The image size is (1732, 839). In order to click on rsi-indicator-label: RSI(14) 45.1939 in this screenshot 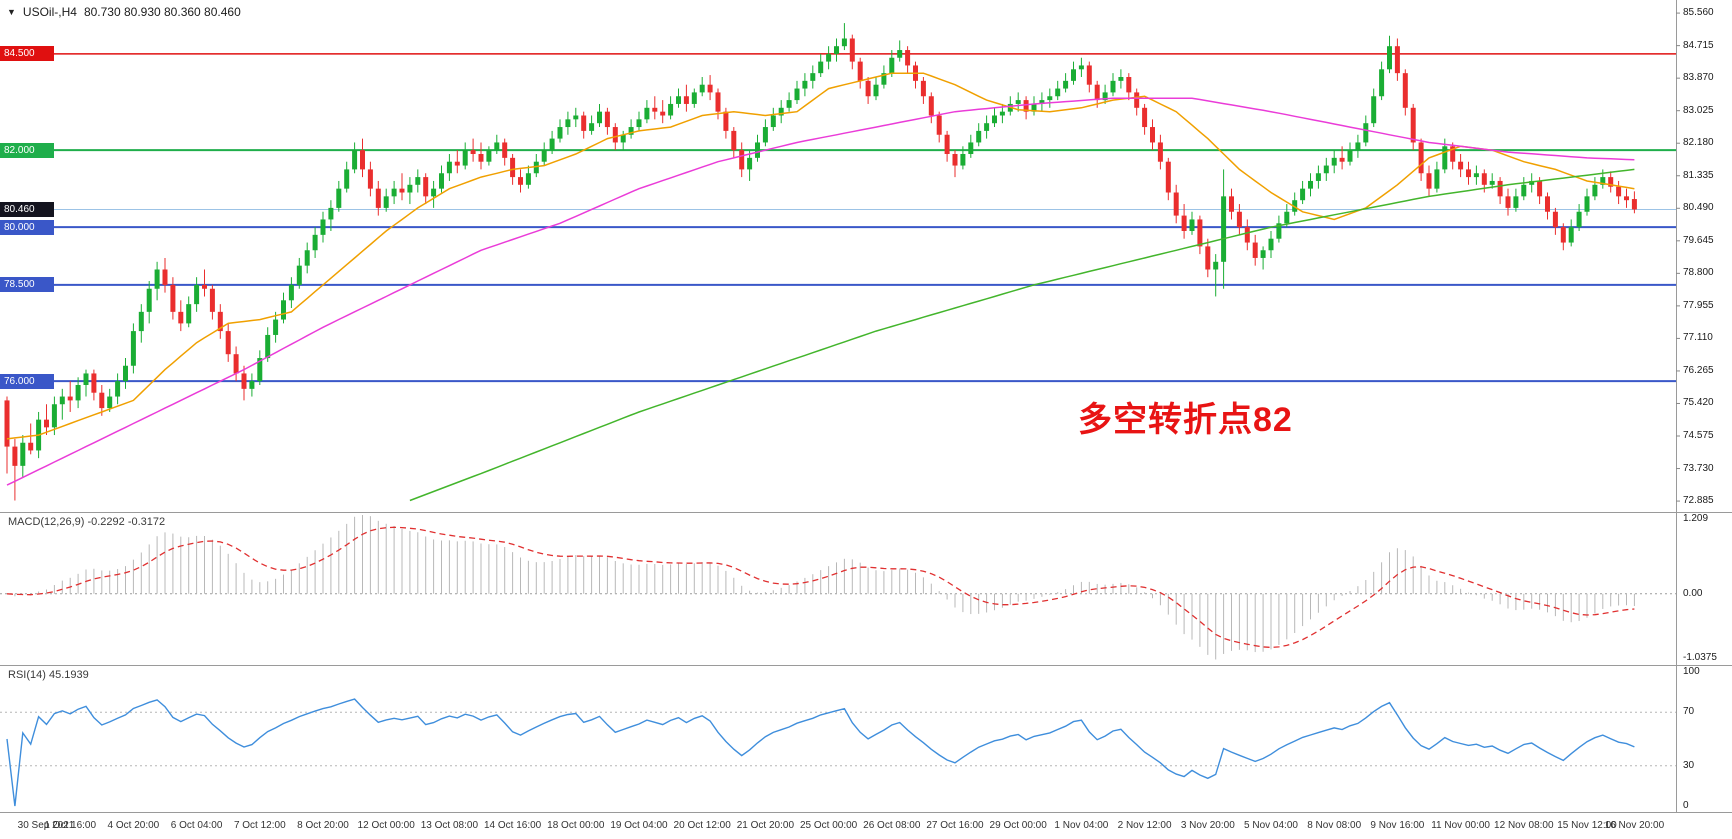, I will do `click(48, 675)`.